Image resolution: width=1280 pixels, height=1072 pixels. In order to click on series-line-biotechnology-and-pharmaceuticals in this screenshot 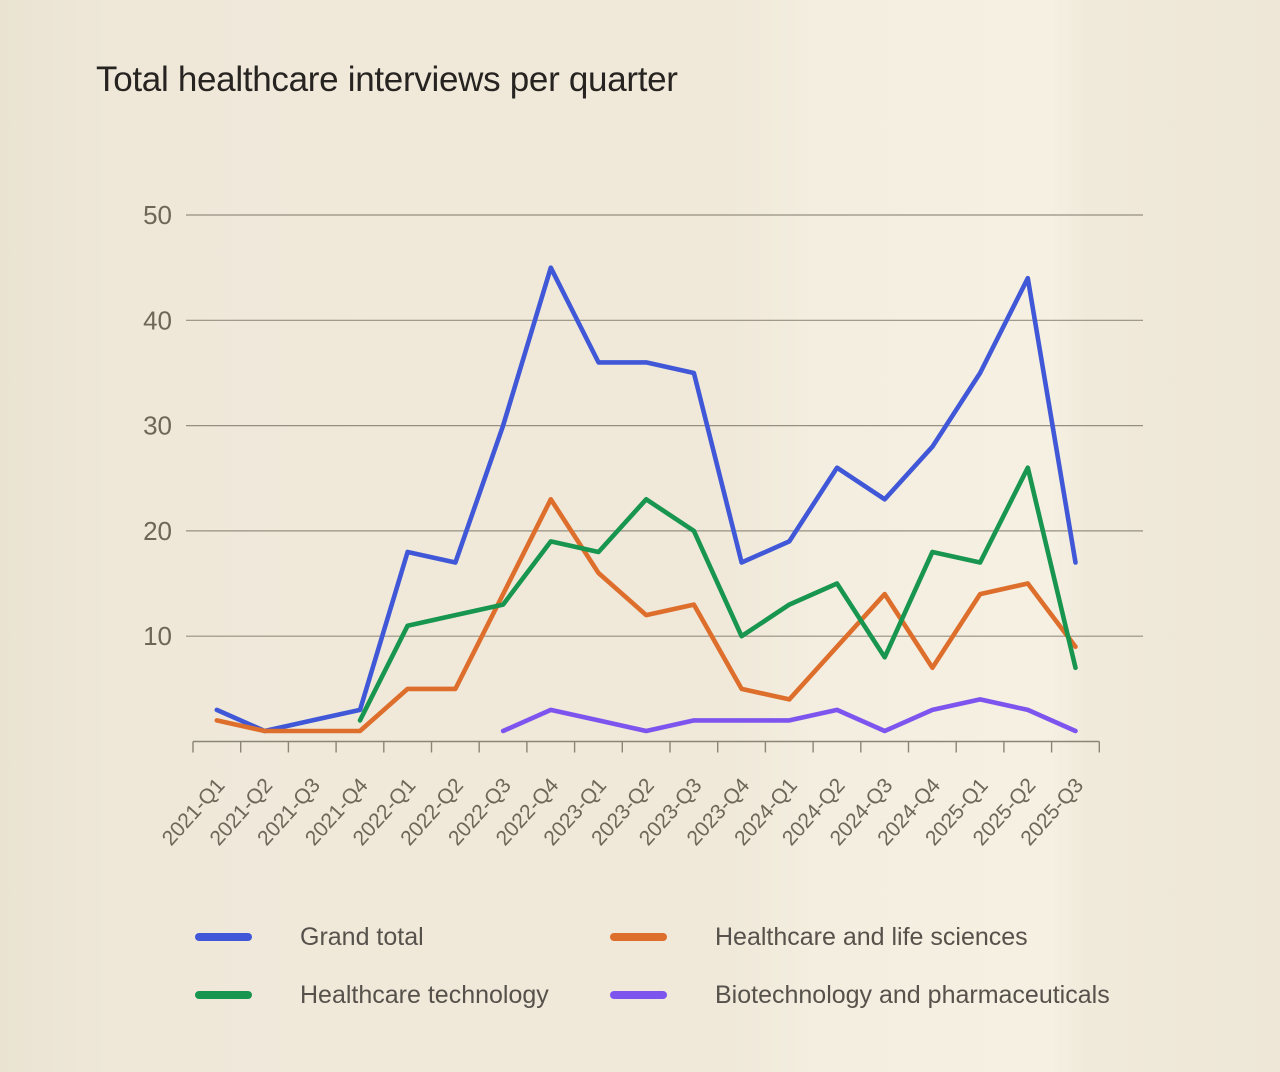, I will do `click(789, 715)`.